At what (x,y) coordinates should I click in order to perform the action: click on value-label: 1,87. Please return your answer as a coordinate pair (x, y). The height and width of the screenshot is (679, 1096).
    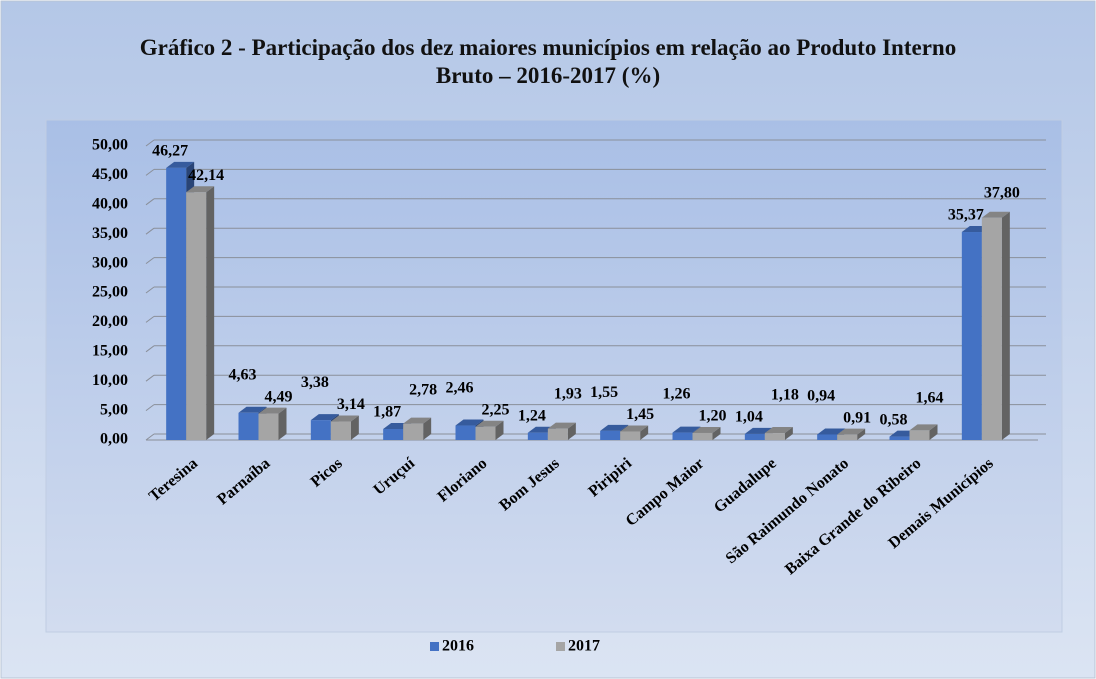
    Looking at the image, I should click on (387, 412).